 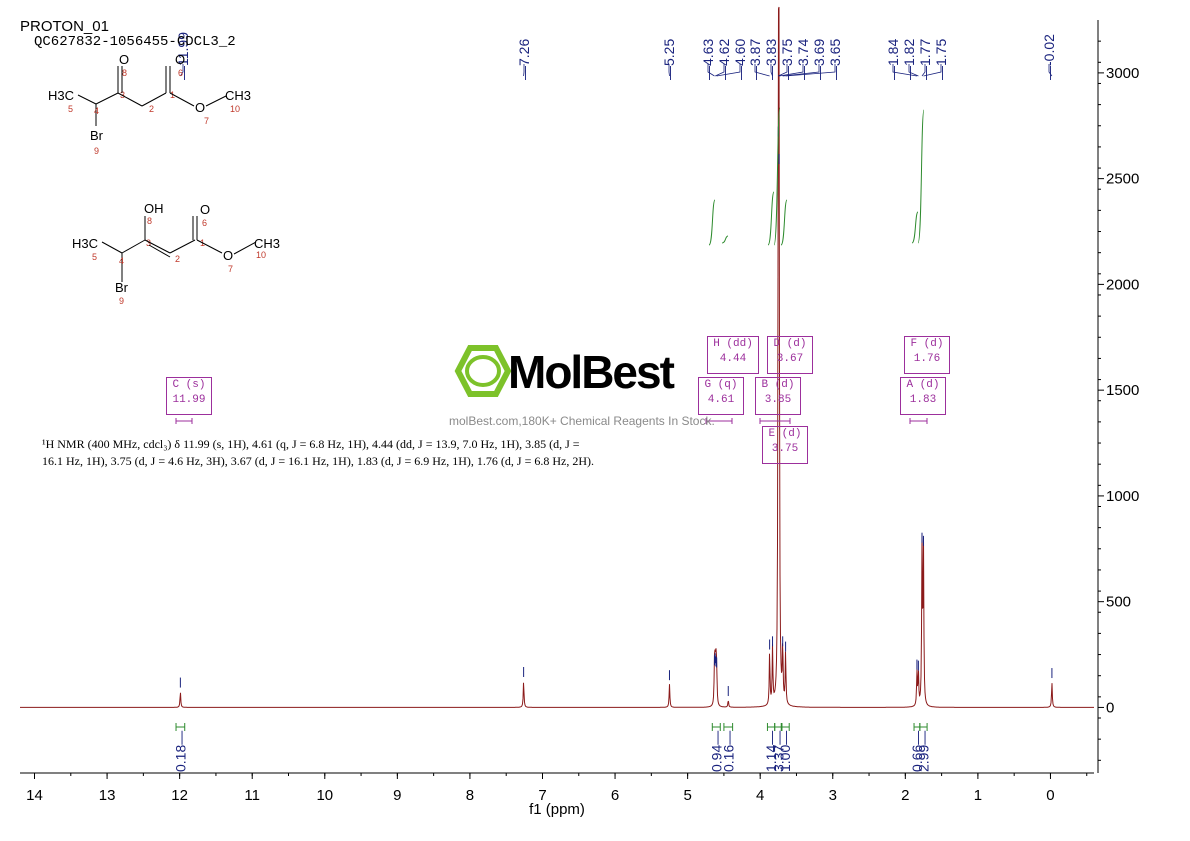 What do you see at coordinates (785, 751) in the screenshot?
I see `integral-value: 1.00—` at bounding box center [785, 751].